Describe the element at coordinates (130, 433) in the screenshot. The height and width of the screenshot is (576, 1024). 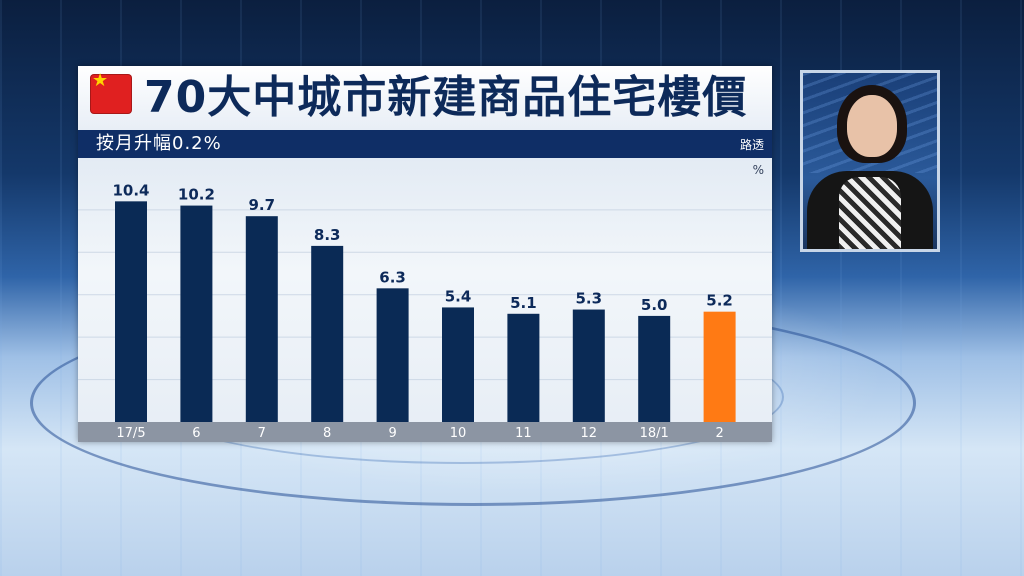
I see `x-tick-label: 17/5` at that location.